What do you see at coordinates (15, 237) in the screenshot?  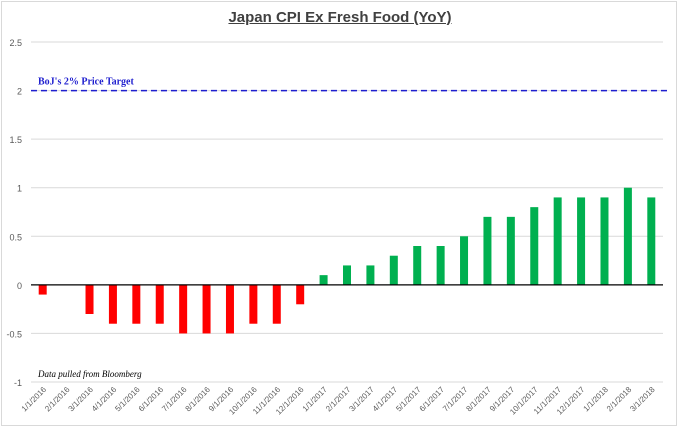 I see `y-tick-label: 0.5` at bounding box center [15, 237].